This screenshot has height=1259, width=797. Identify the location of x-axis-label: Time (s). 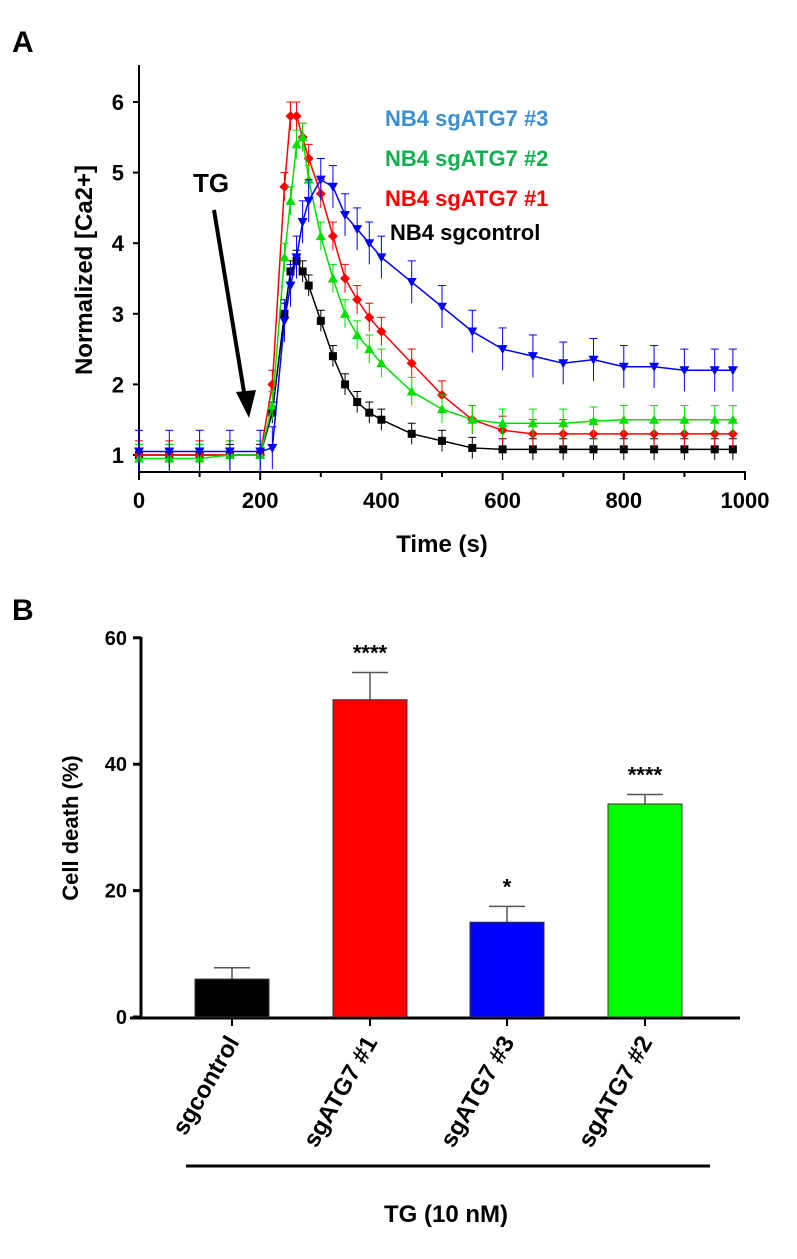
(442, 544).